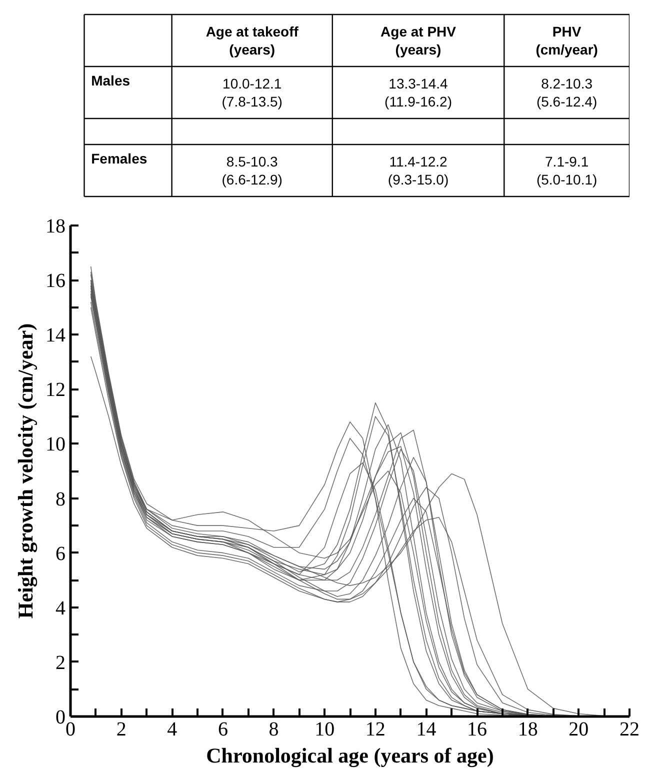 The image size is (651, 776). Describe the element at coordinates (172, 729) in the screenshot. I see `x-tick-label: 4` at that location.